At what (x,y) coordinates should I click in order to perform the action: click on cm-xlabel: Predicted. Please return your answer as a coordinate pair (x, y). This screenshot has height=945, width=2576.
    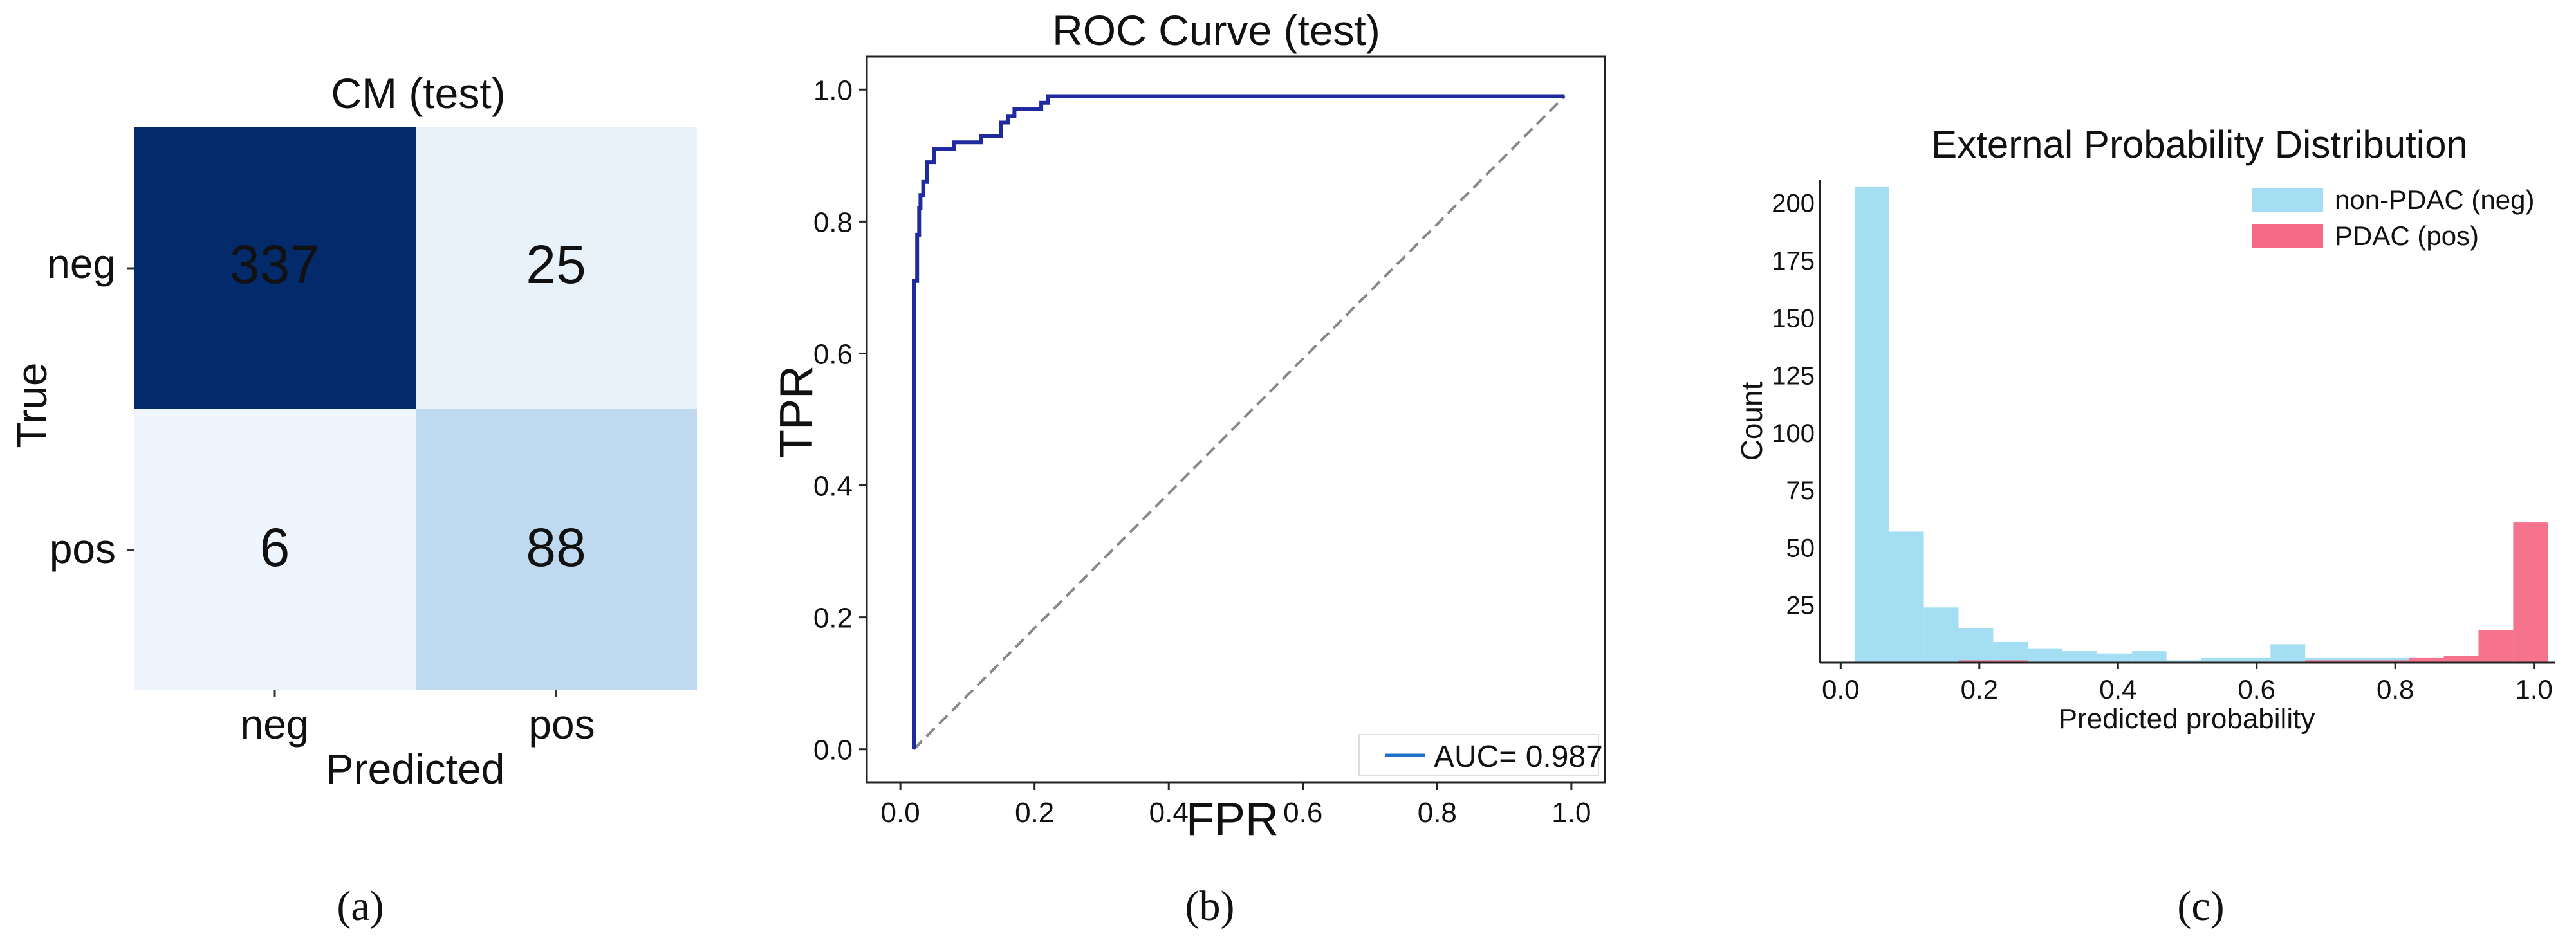
    Looking at the image, I should click on (415, 769).